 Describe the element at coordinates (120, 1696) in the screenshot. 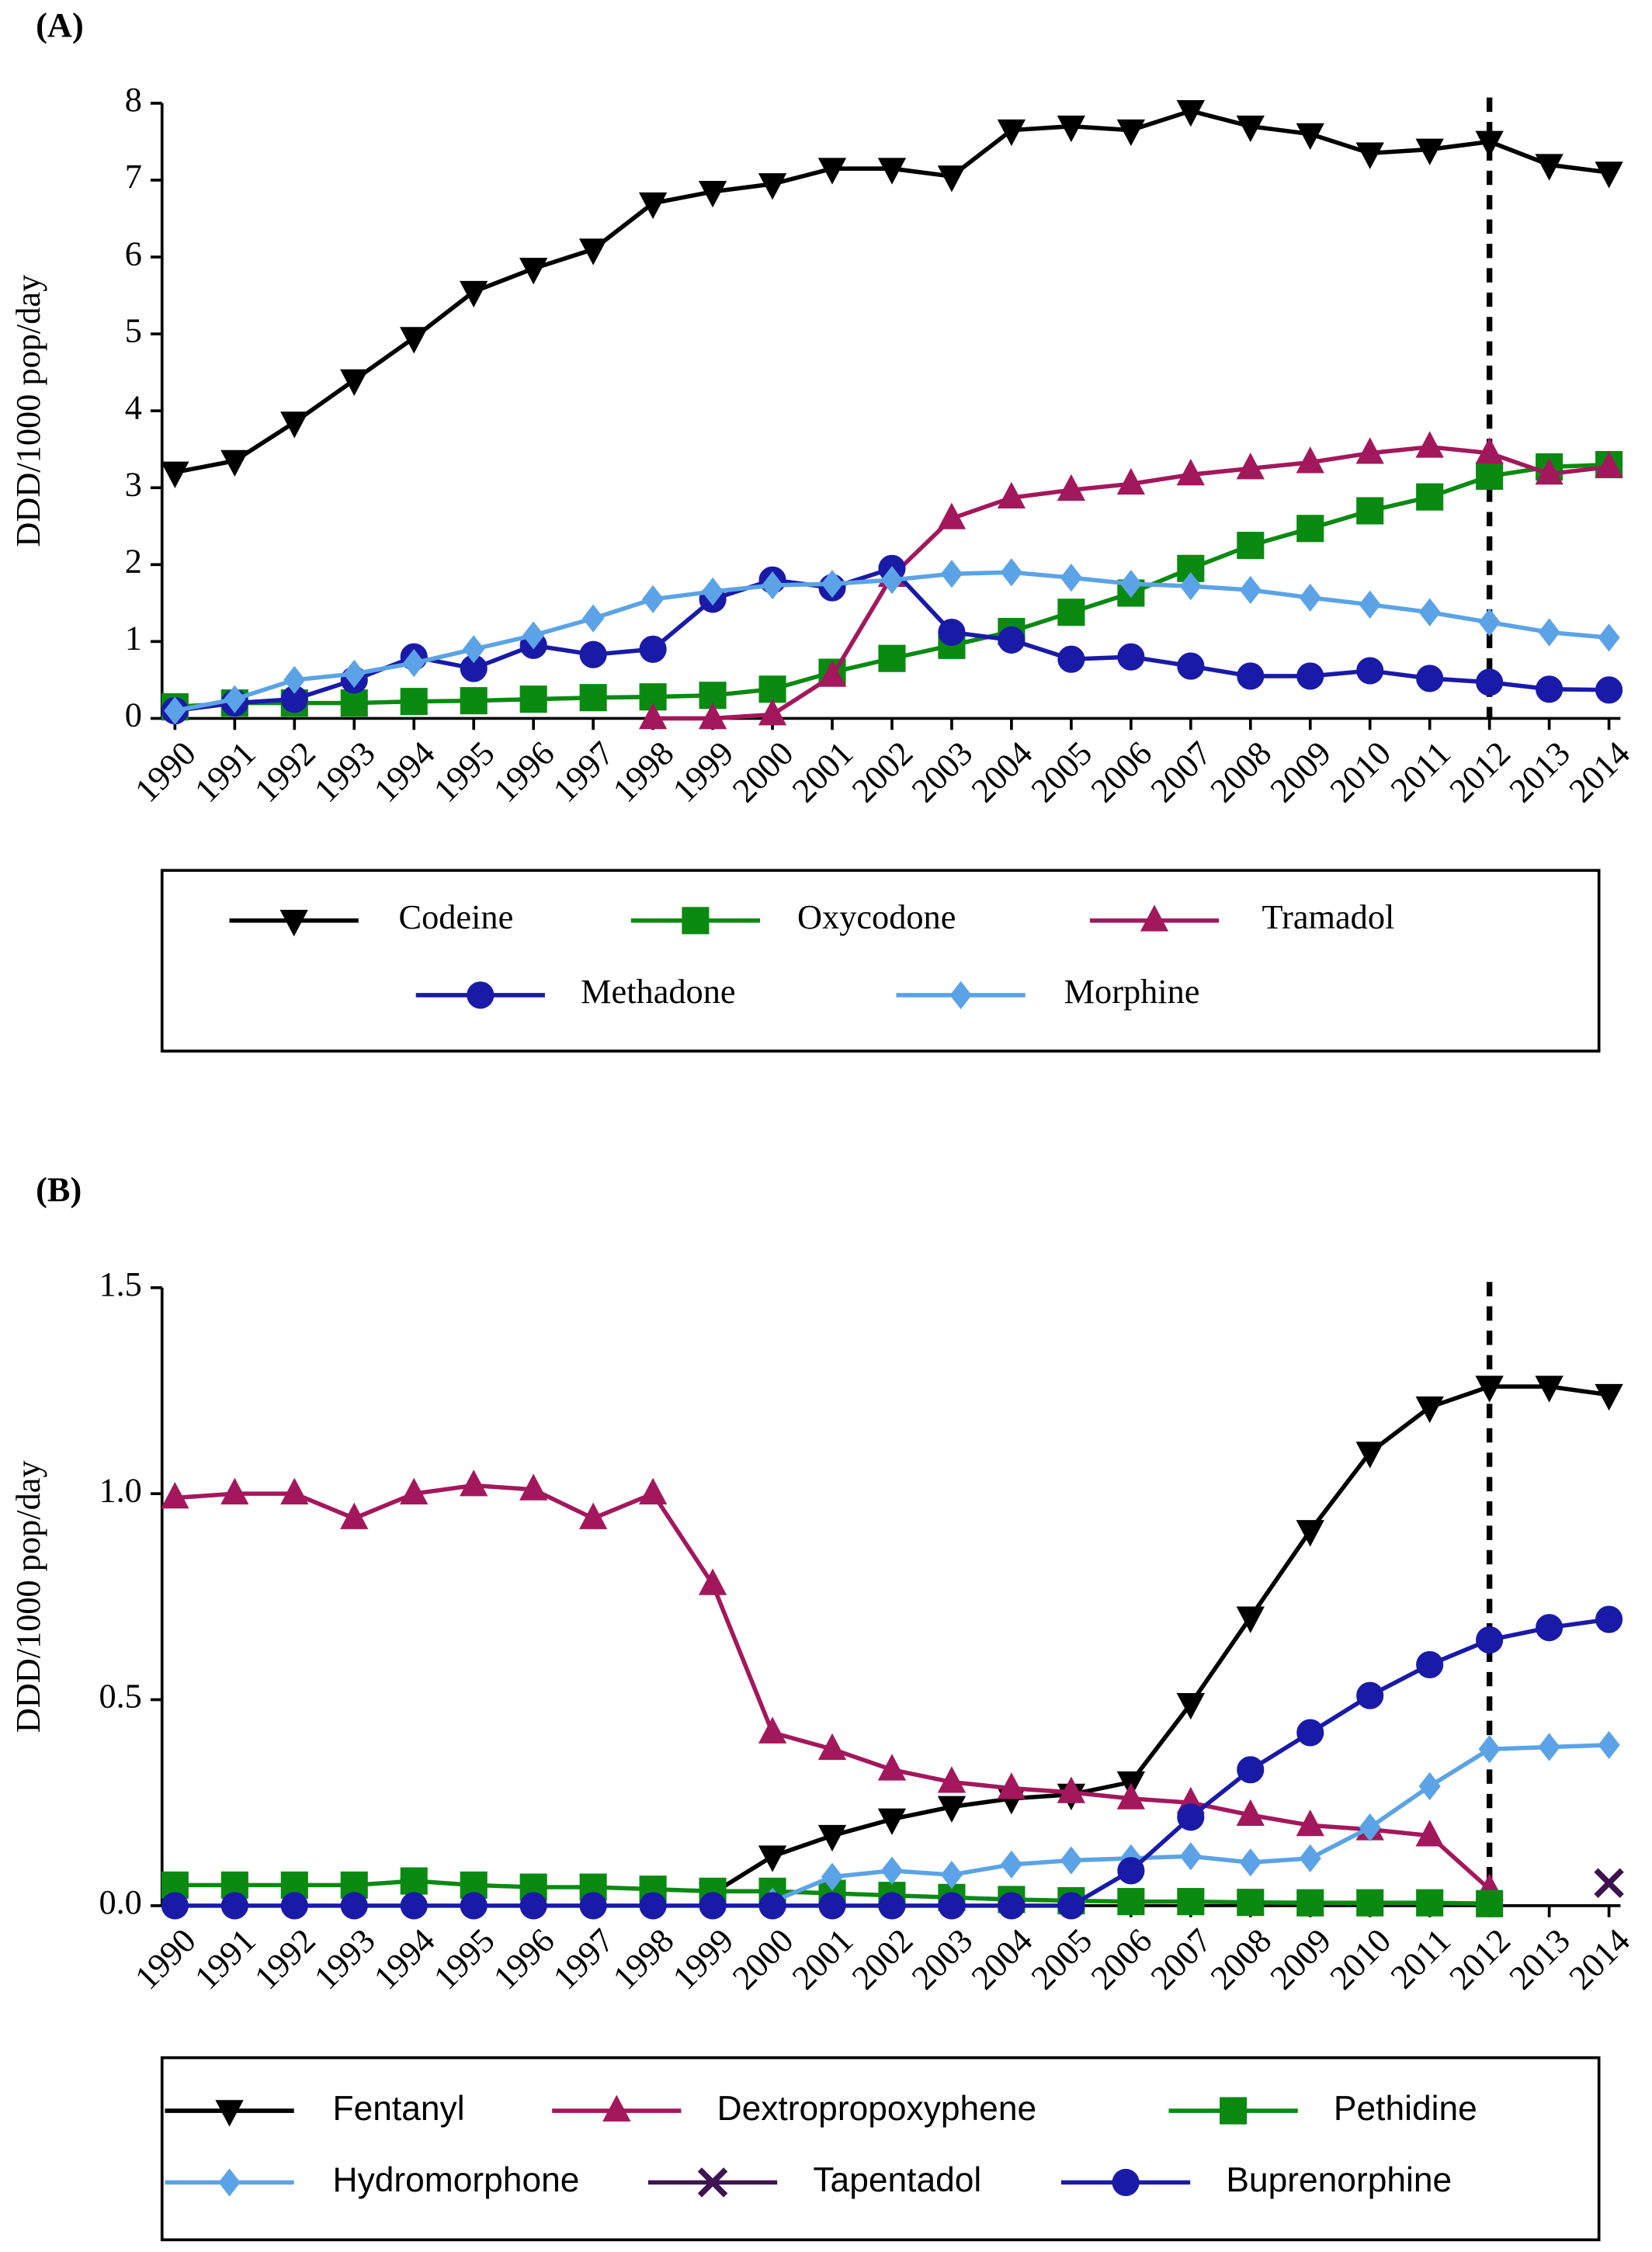

I see `y-tick-label: 0.5` at that location.